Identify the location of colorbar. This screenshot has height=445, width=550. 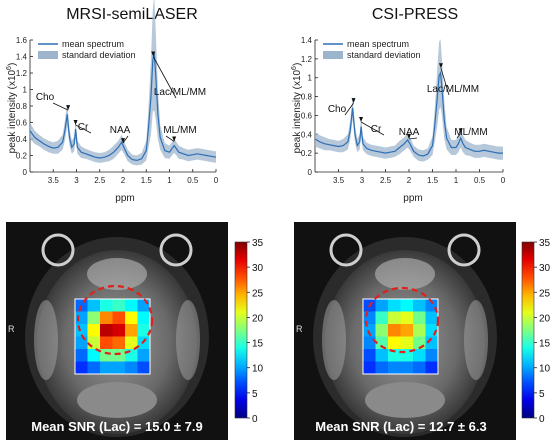
(528, 330).